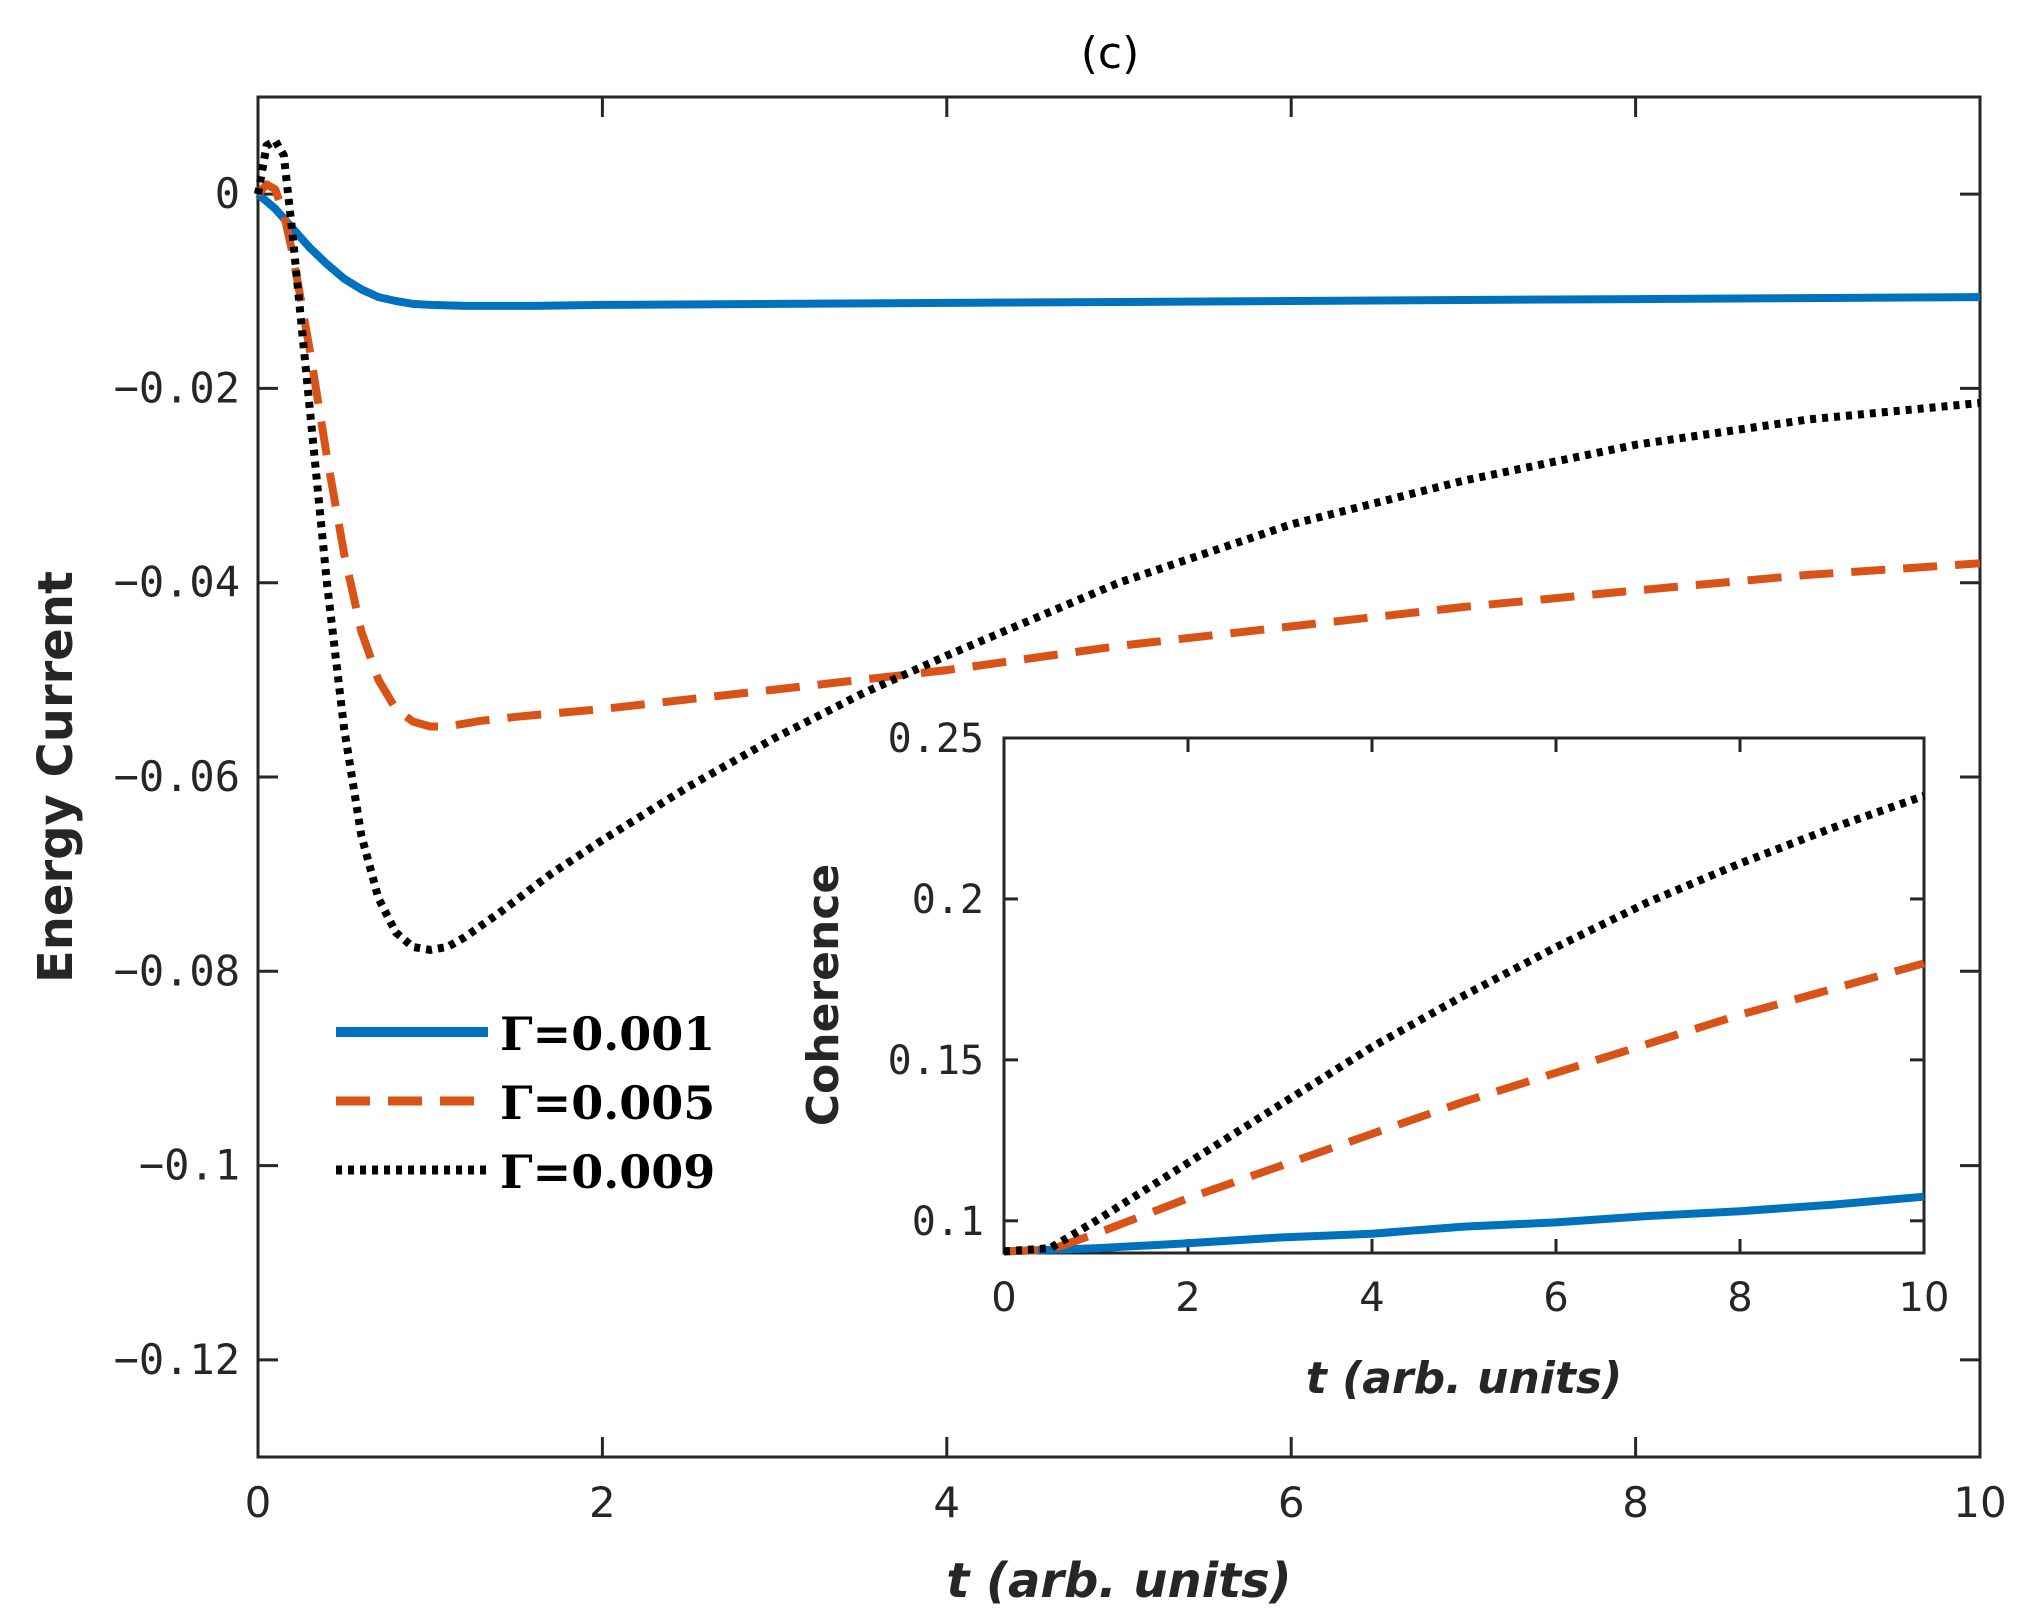  I want to click on y-tick-label: 0.1, so click(948, 1222).